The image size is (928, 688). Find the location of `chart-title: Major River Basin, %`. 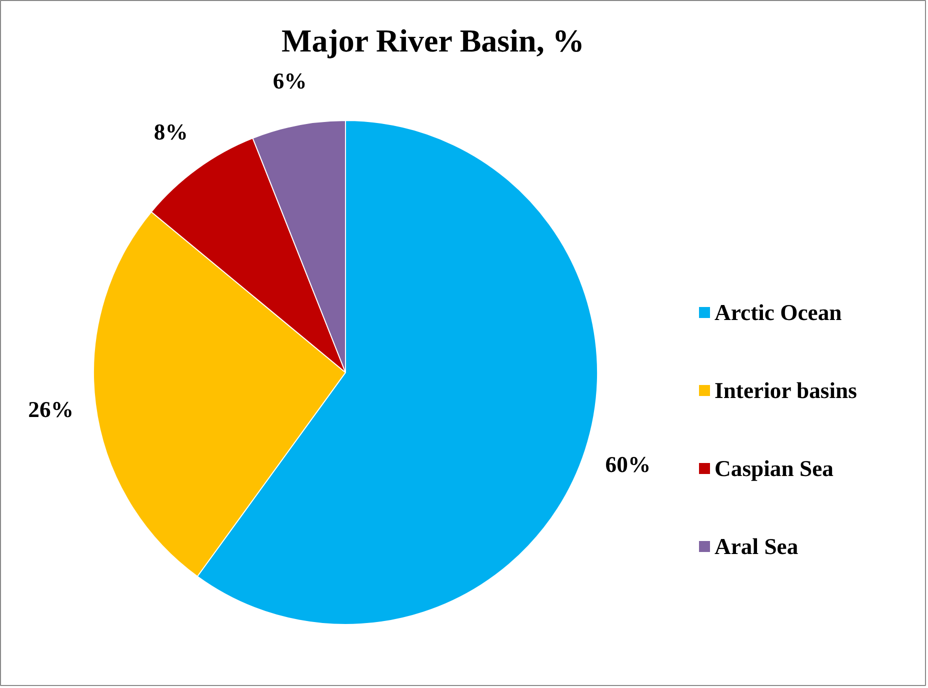

chart-title: Major River Basin, % is located at coordinates (433, 40).